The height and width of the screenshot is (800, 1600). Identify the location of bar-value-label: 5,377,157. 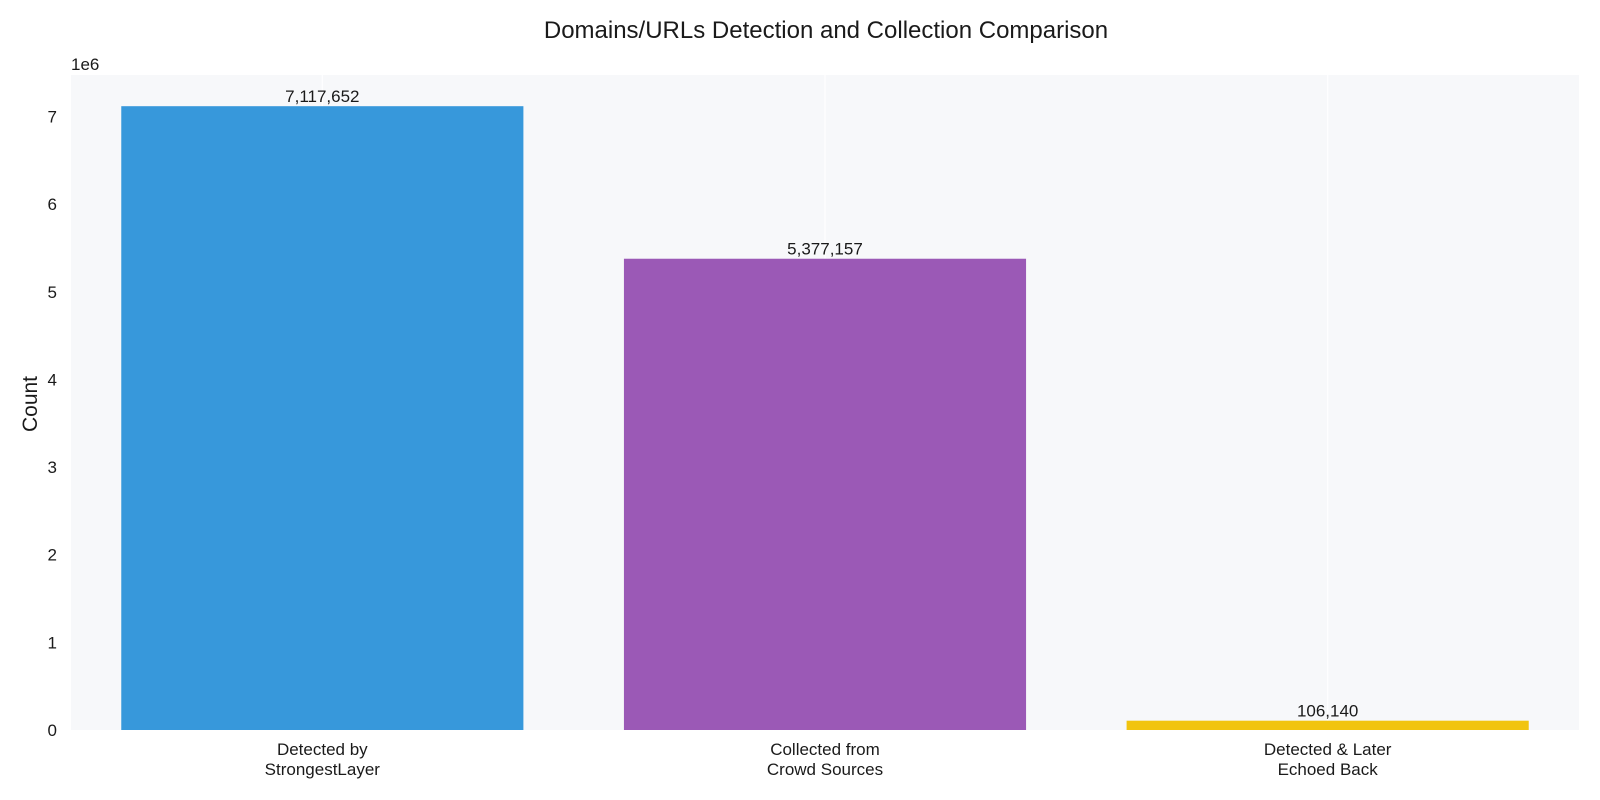
(825, 249).